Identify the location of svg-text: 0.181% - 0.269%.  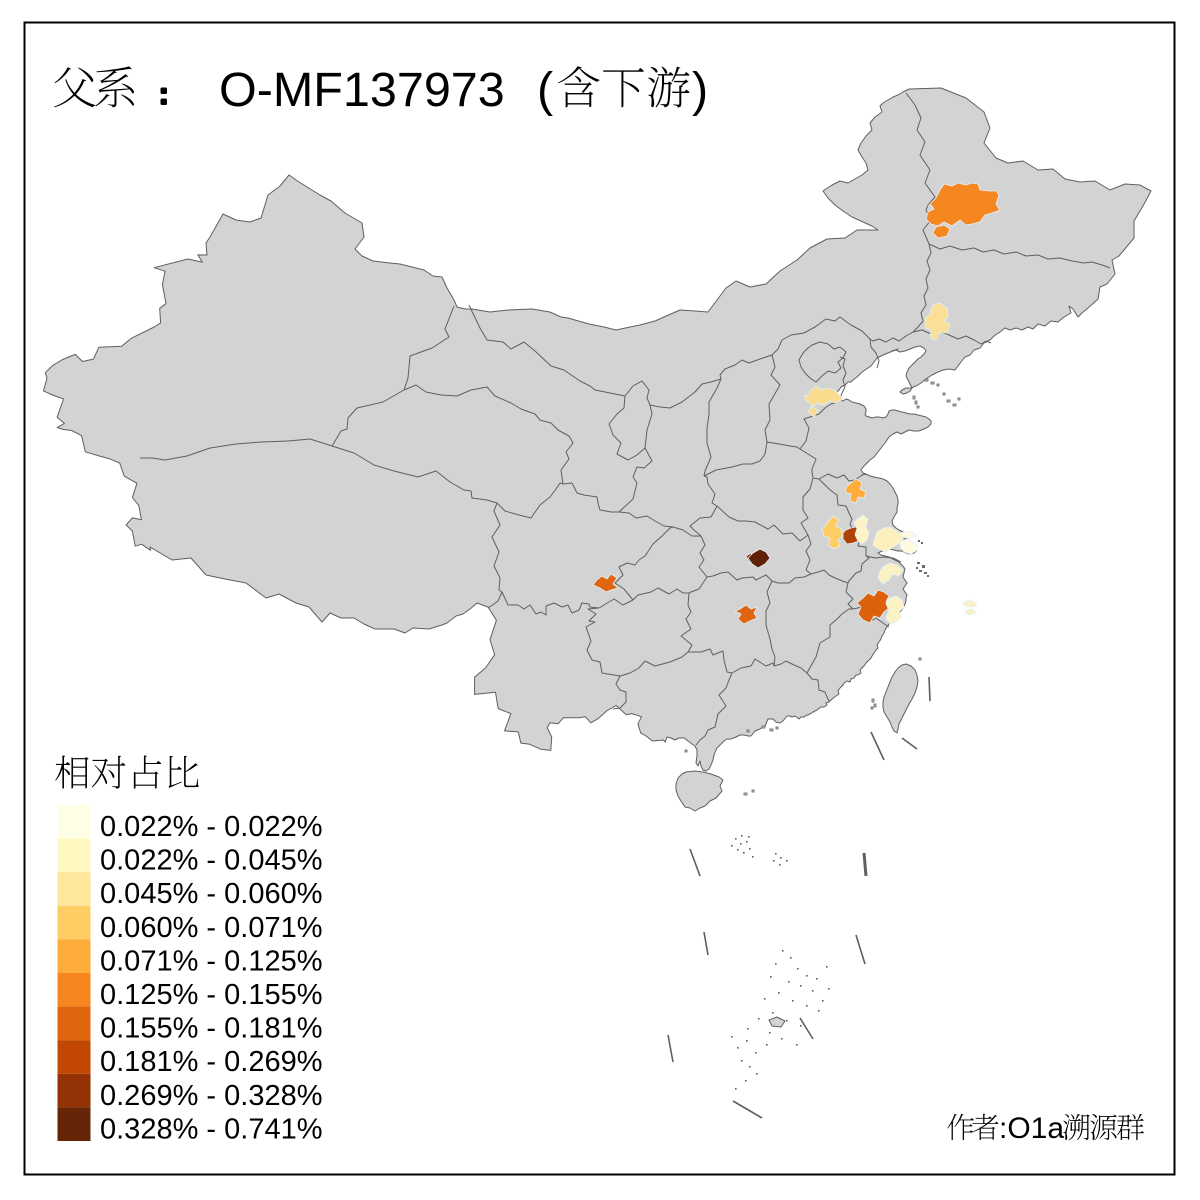
(211, 1062).